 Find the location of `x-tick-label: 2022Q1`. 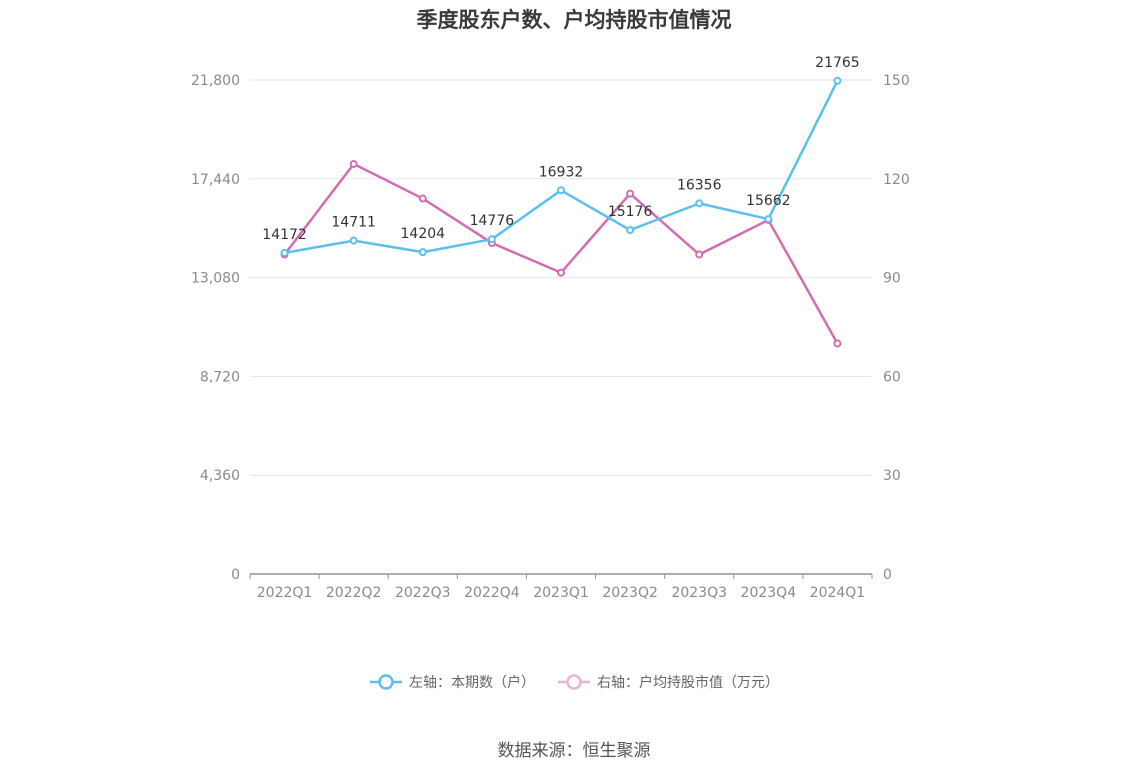

x-tick-label: 2022Q1 is located at coordinates (285, 593).